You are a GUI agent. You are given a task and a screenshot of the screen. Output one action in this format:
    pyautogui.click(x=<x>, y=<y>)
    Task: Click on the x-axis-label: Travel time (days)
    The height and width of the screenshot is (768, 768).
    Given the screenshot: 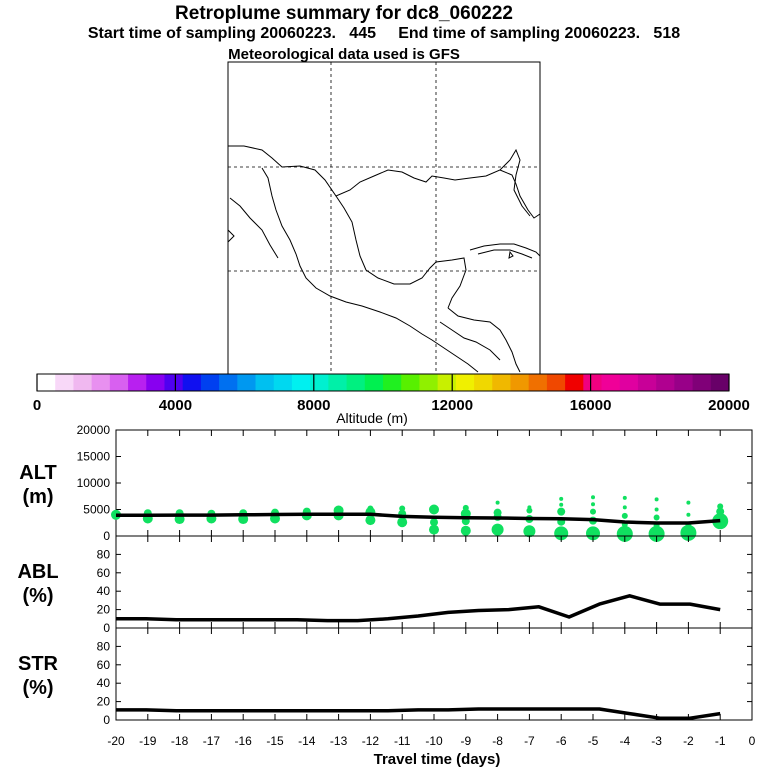 What is the action you would take?
    pyautogui.click(x=437, y=759)
    